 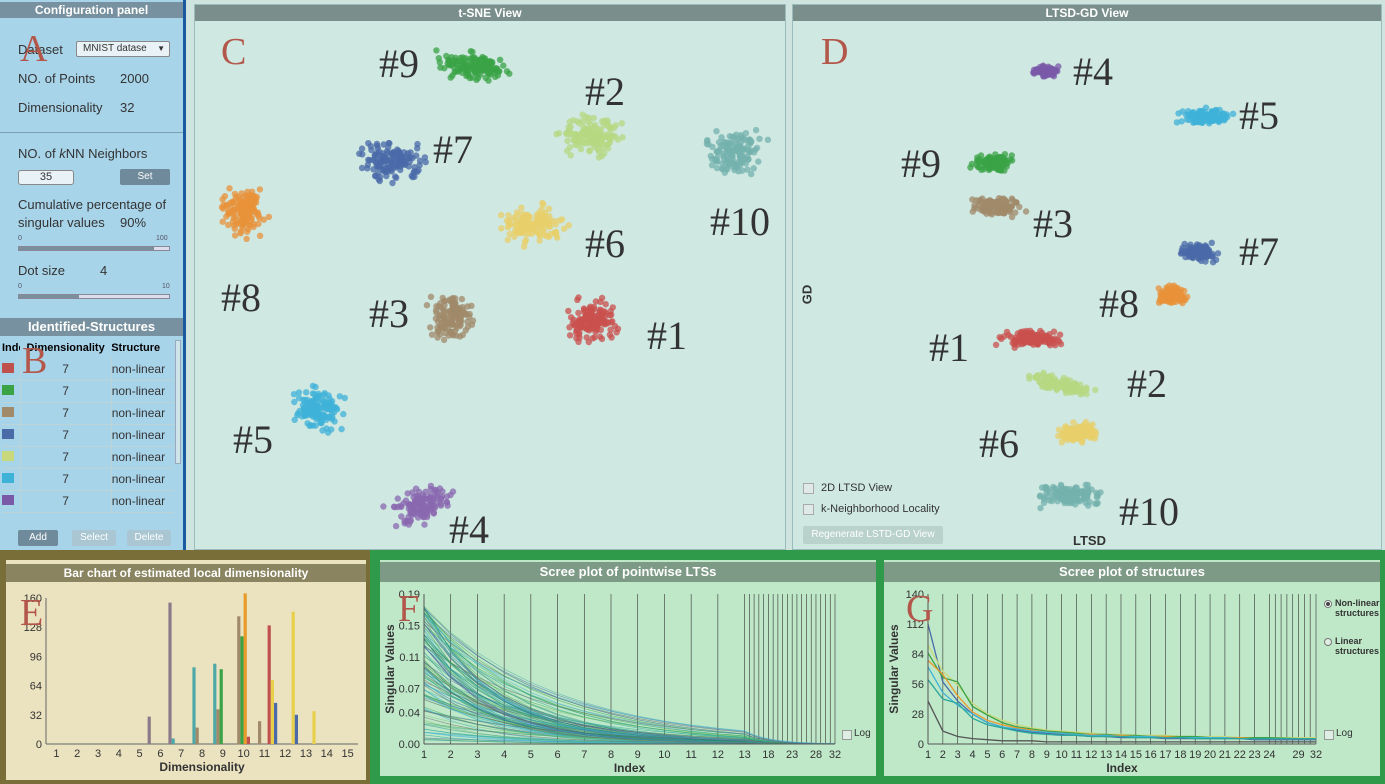 I want to click on select-button: Select, so click(x=94, y=538).